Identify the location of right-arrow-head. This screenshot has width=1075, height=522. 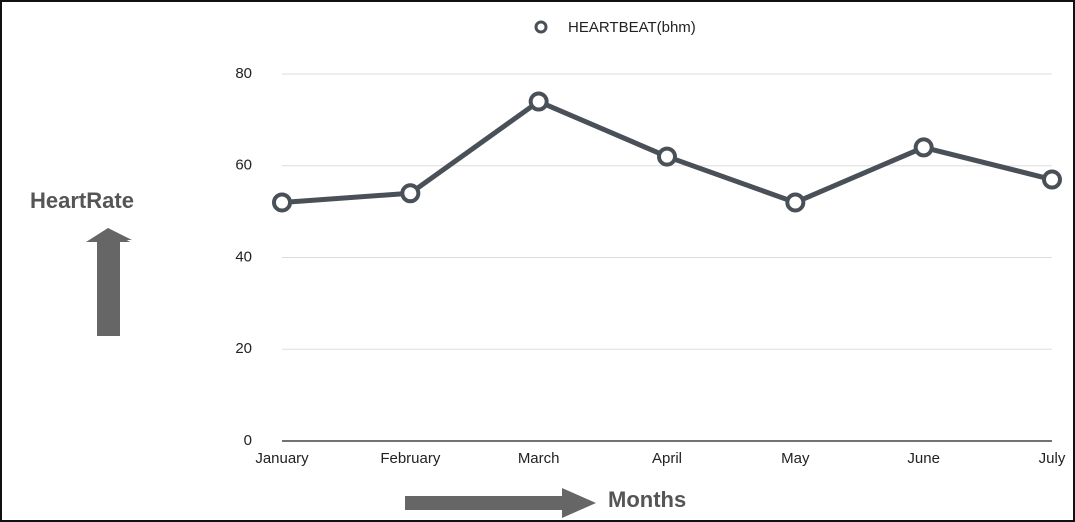
(579, 503).